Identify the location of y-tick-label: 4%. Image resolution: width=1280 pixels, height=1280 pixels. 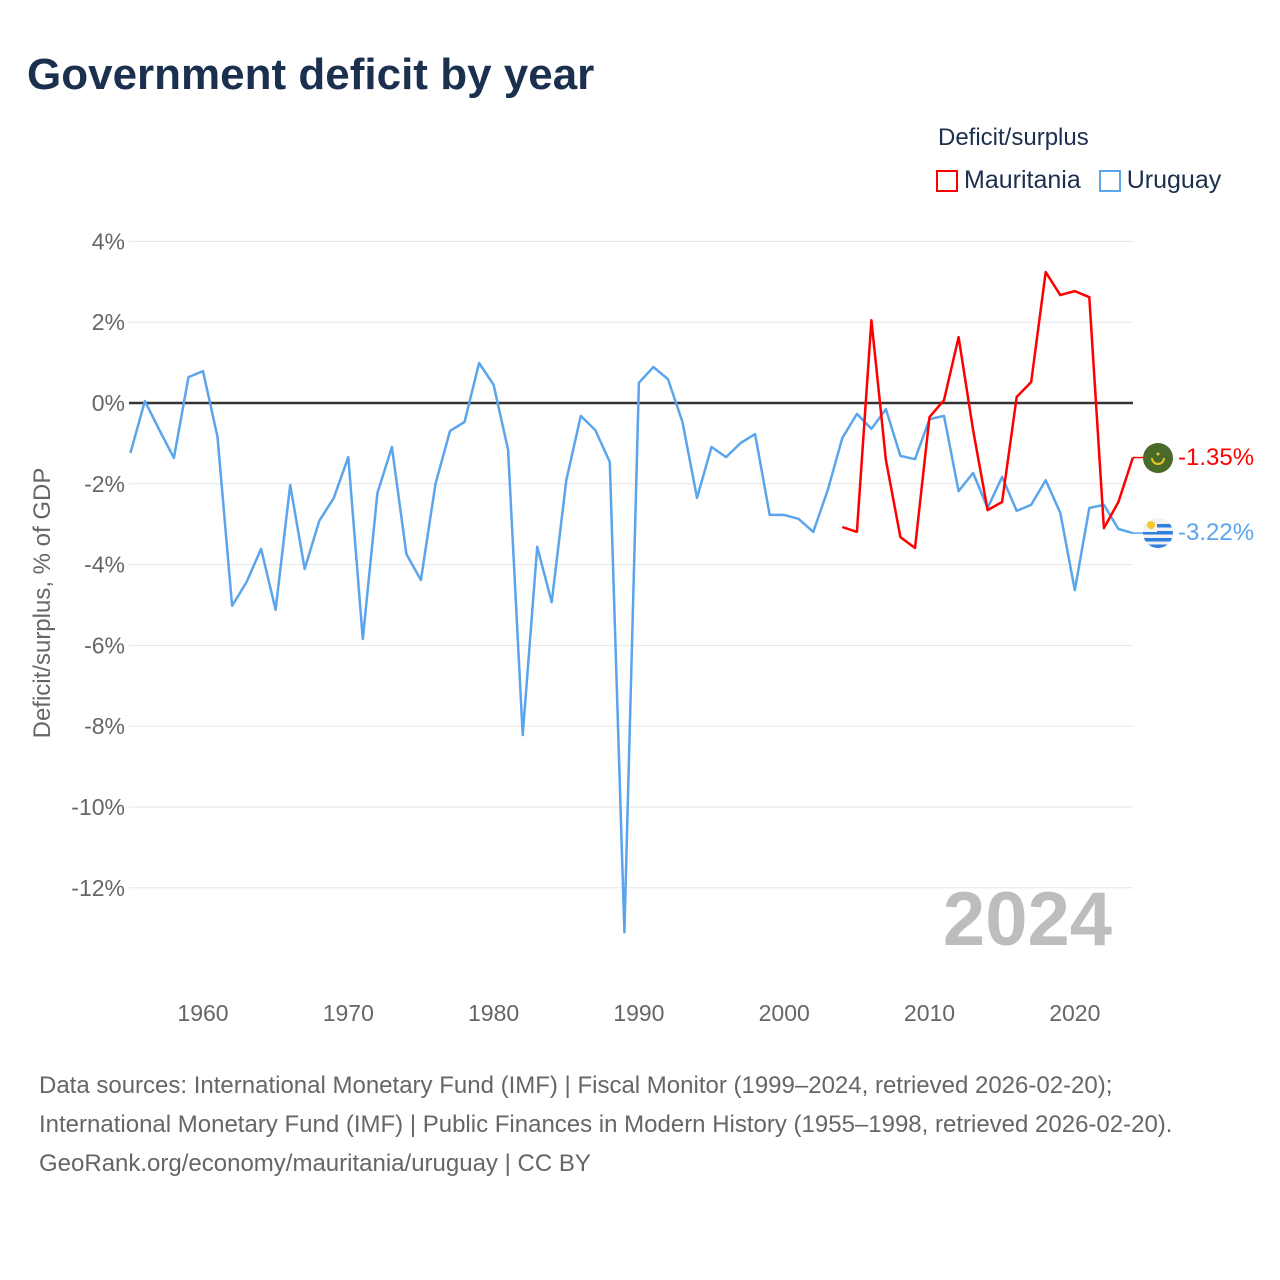
(108, 241).